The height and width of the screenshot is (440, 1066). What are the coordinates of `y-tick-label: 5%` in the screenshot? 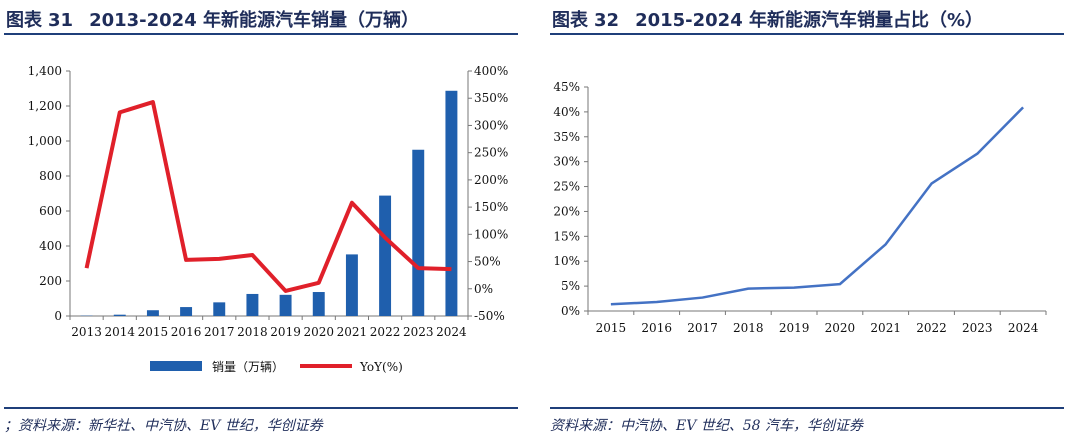 It's located at (570, 286).